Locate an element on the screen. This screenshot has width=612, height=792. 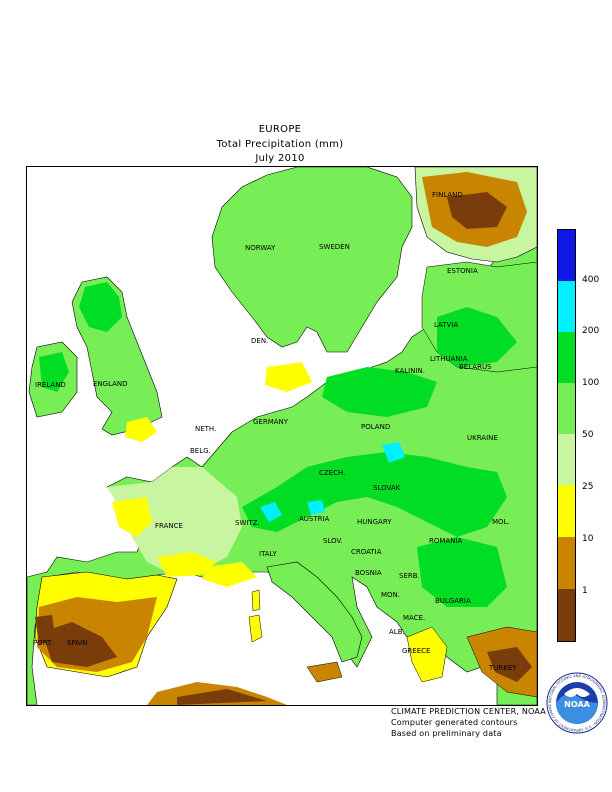
country-label: HUNGARY is located at coordinates (374, 522).